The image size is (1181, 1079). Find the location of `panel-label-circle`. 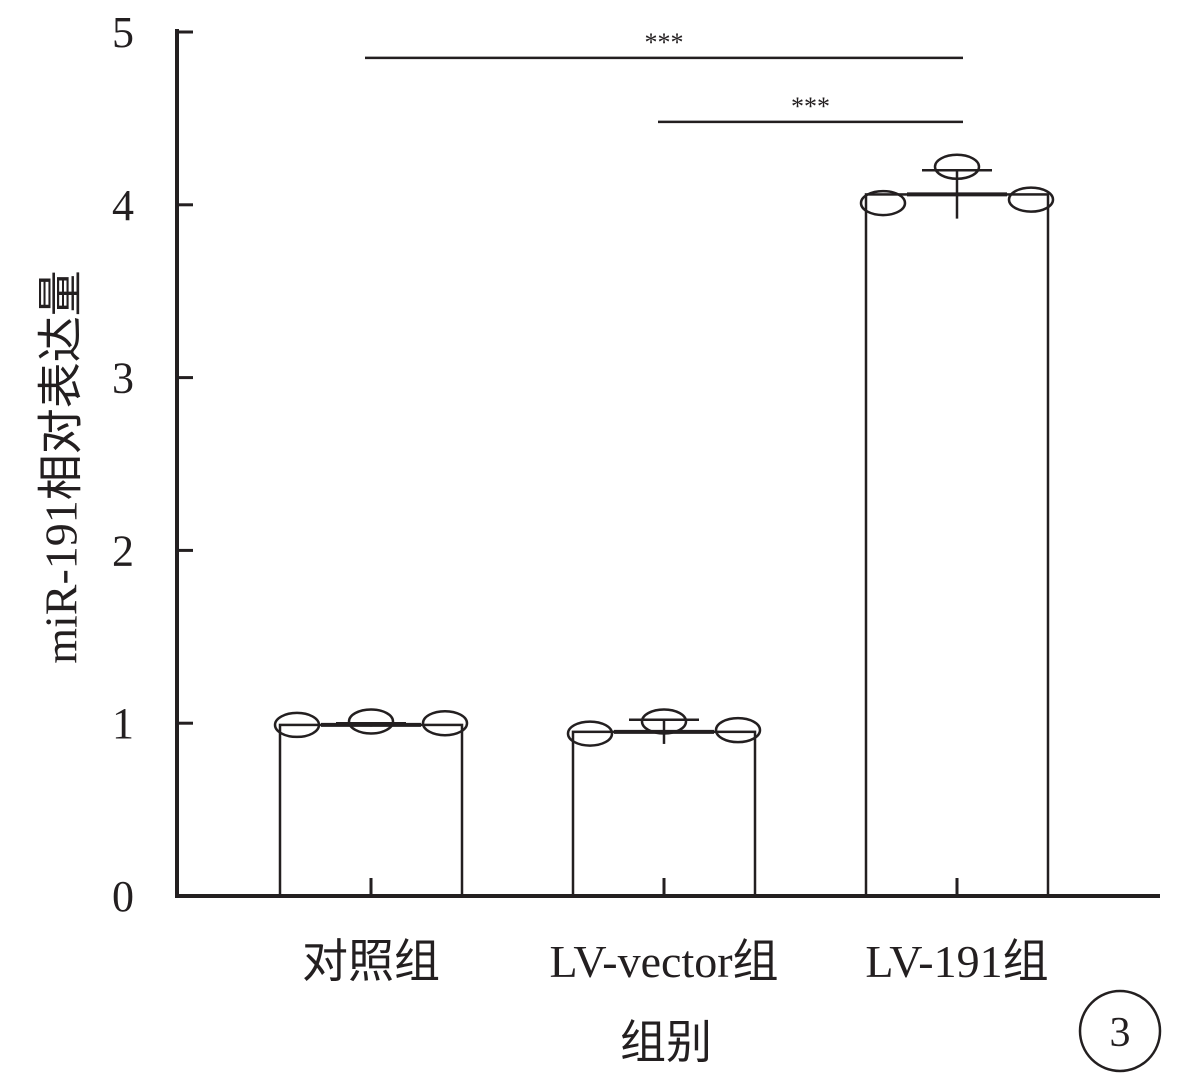

panel-label-circle is located at coordinates (1120, 1031).